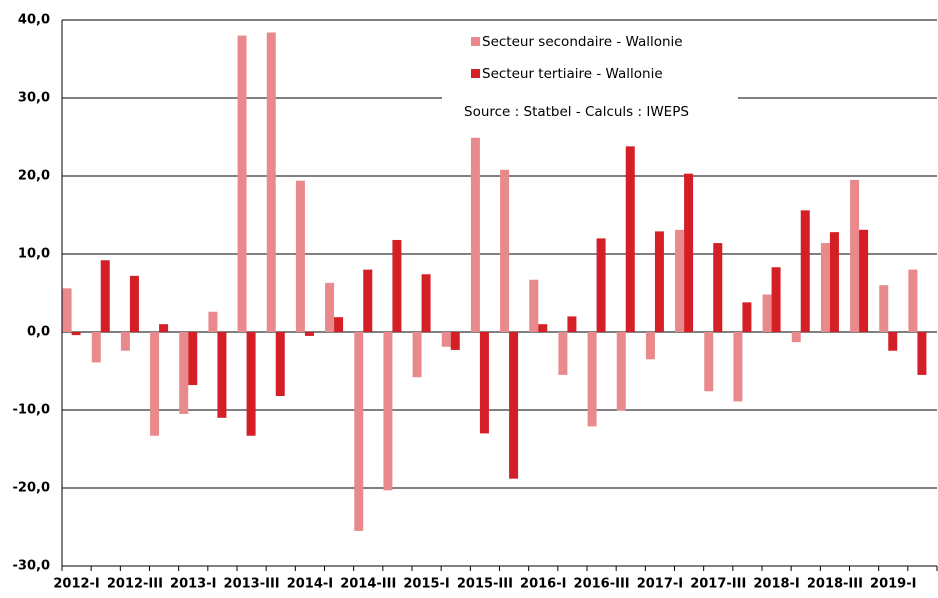 The width and height of the screenshot is (938, 598). I want to click on legend-label: Secteur tertiaire - Wallonie, so click(572, 74).